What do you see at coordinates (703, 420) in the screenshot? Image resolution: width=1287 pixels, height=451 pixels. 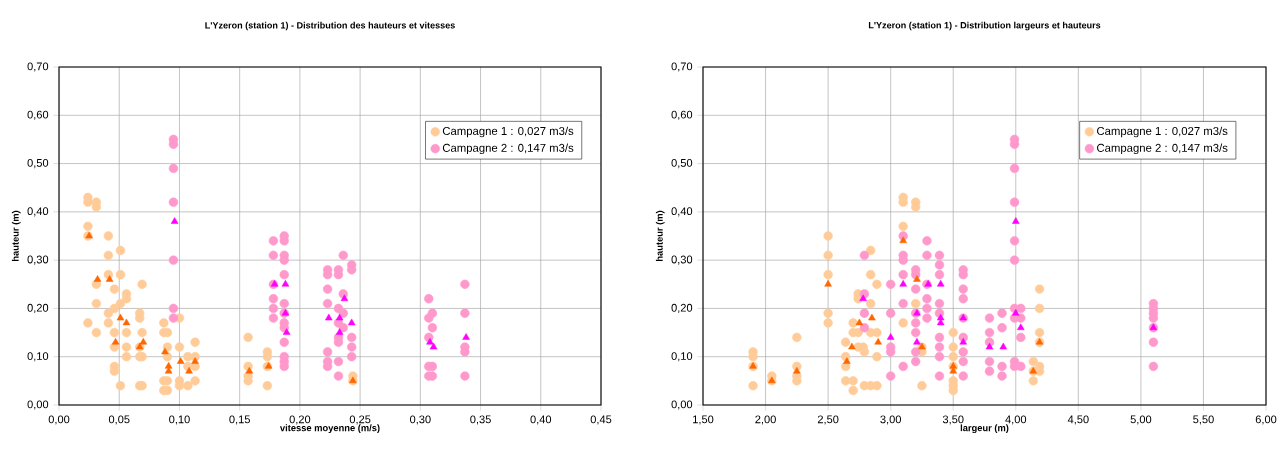 I see `x-tick-label: 1,50` at bounding box center [703, 420].